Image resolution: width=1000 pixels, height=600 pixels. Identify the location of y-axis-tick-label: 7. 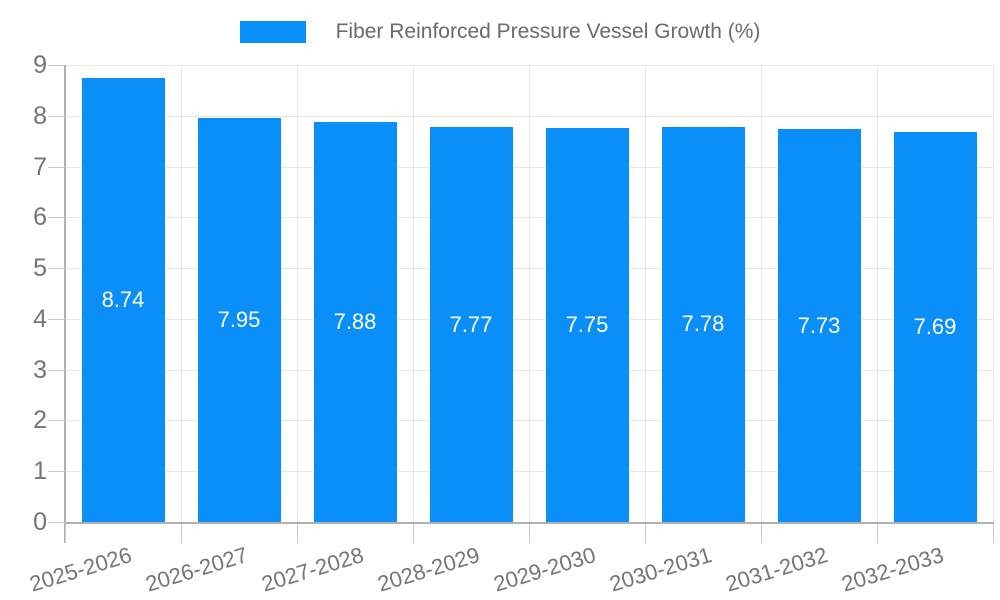
(40, 166).